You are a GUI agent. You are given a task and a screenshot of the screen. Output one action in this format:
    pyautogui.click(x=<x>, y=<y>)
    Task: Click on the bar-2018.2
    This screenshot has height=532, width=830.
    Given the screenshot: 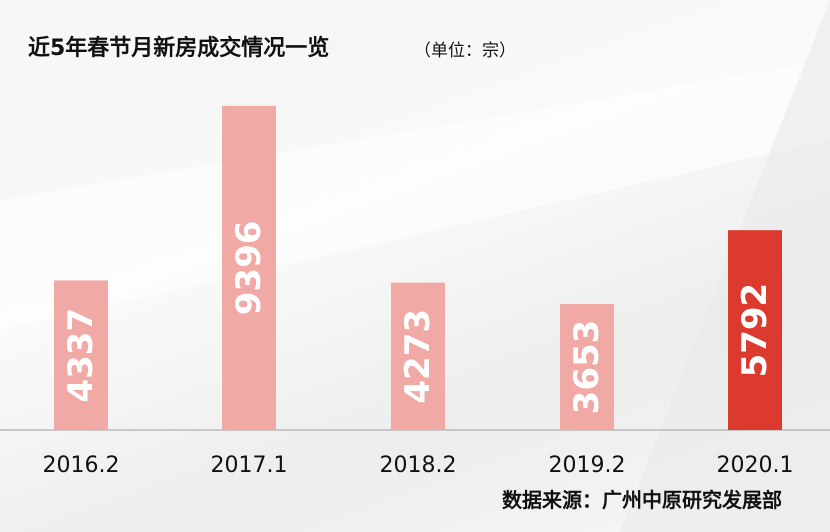 What is the action you would take?
    pyautogui.click(x=418, y=356)
    